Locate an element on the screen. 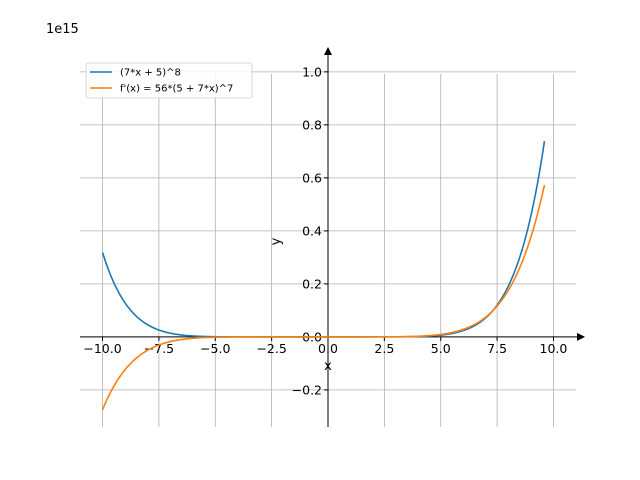 This screenshot has width=640, height=480. x-tick-label: 10.0 is located at coordinates (554, 348).